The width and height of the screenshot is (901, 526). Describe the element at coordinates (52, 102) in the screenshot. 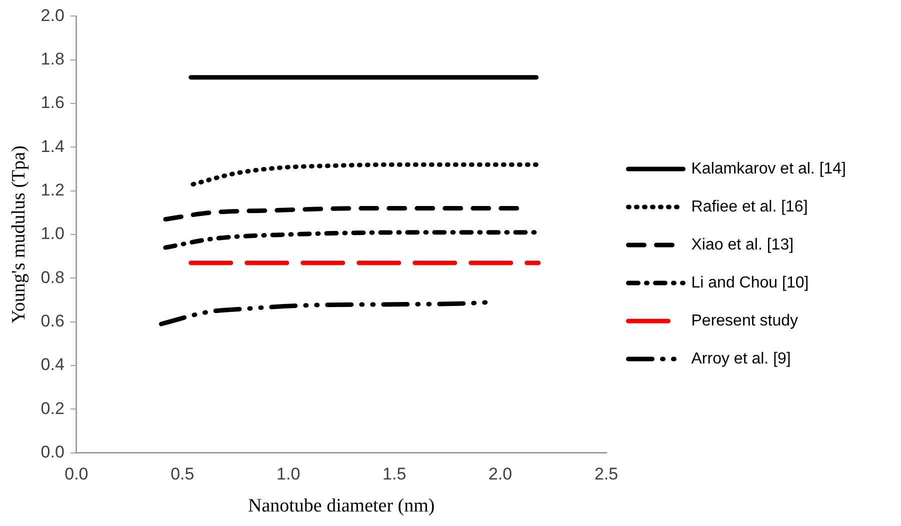

I see `y-tick-label: 1.6` at that location.